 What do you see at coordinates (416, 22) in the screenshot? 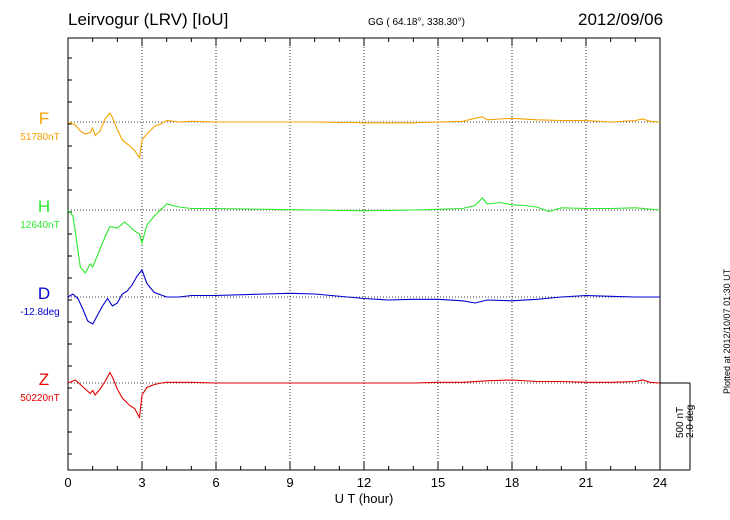
I see `station-coordinates: GG ( 64.18°, 338.30°)` at bounding box center [416, 22].